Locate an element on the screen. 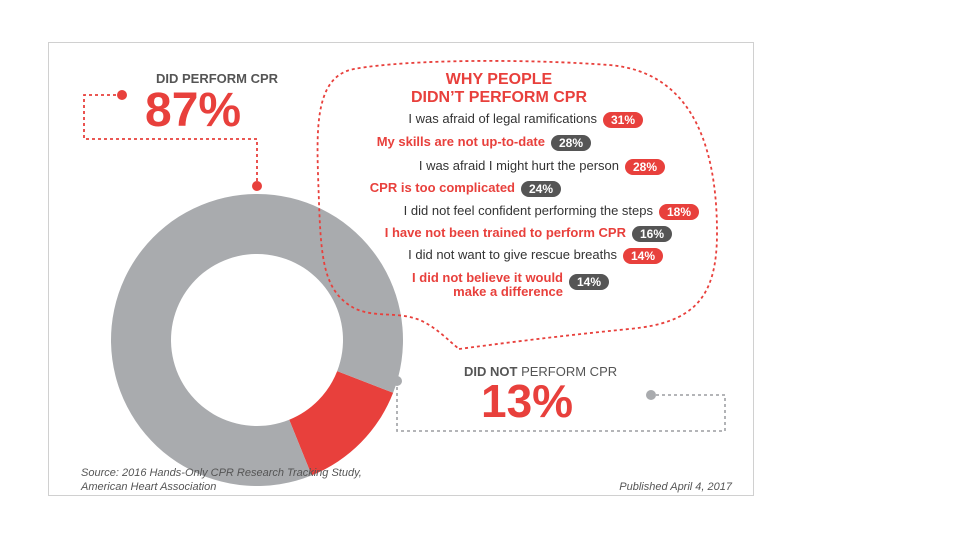  reason-item: My skills are not up-to-date 28% is located at coordinates (484, 142).